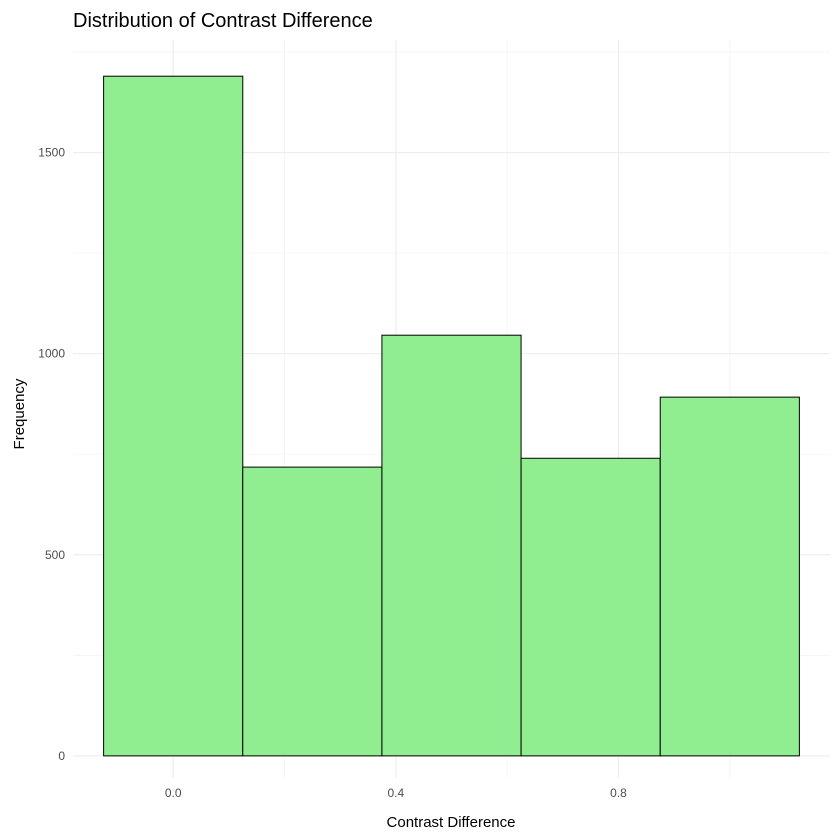 Image resolution: width=840 pixels, height=840 pixels. Describe the element at coordinates (451, 822) in the screenshot. I see `x-axis-title: Contrast Difference` at that location.